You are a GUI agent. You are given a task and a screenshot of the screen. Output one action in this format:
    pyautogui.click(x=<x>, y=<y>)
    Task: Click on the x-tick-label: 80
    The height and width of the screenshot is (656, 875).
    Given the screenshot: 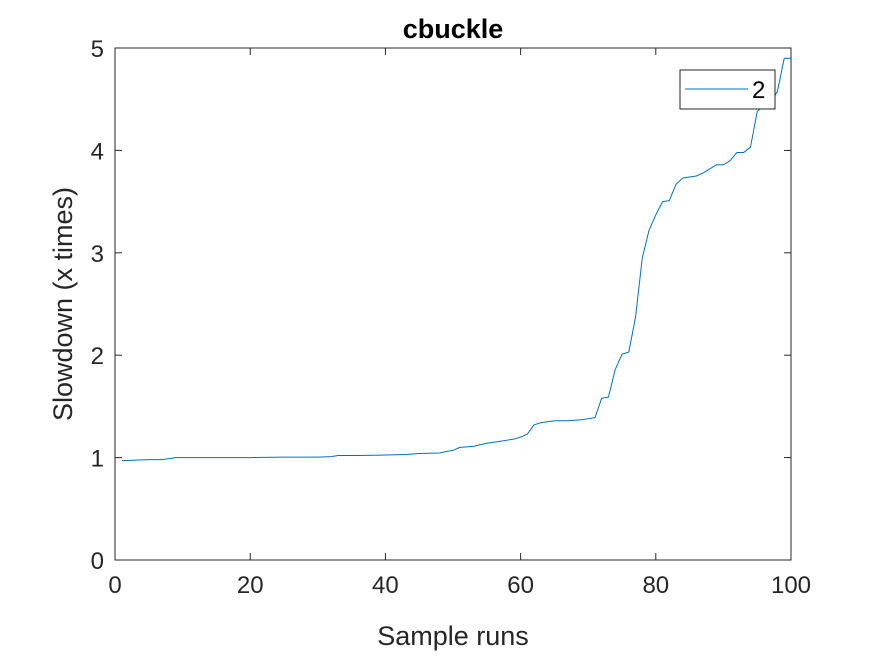 What is the action you would take?
    pyautogui.click(x=655, y=585)
    